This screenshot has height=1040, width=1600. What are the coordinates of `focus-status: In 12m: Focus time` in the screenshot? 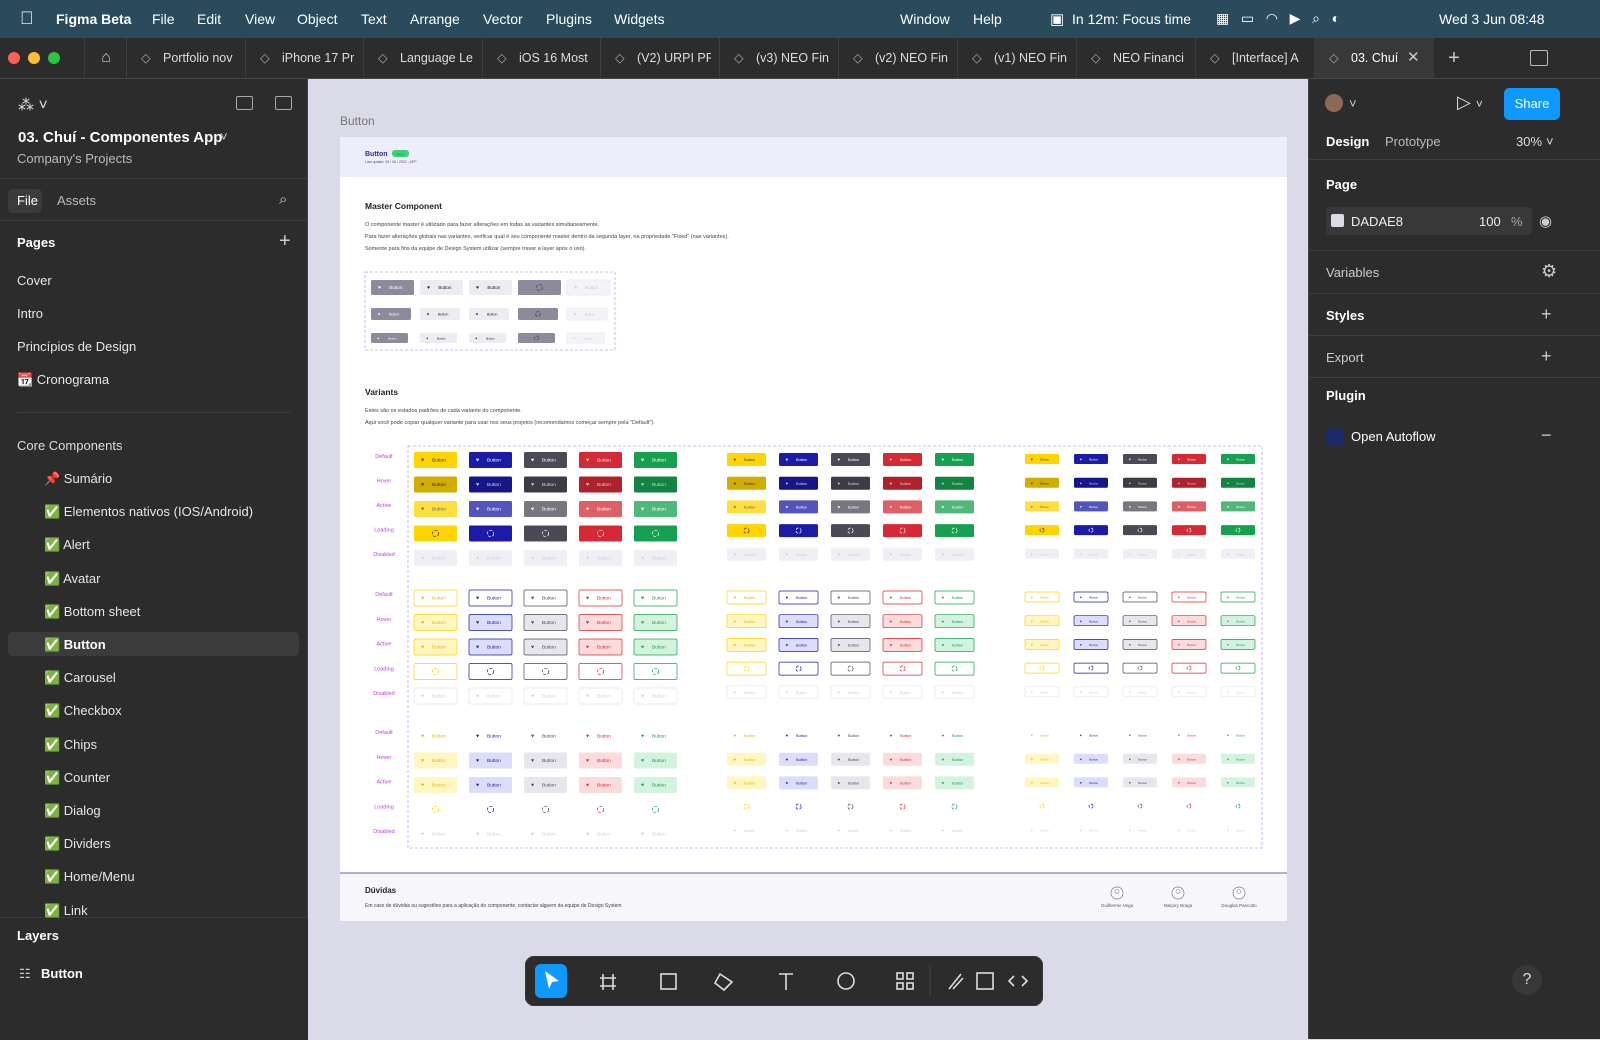 It's located at (1132, 19).